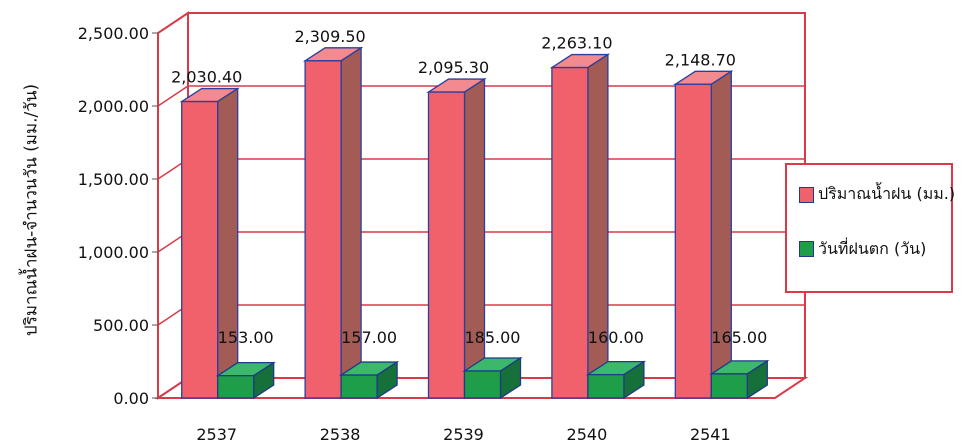  What do you see at coordinates (576, 43) in the screenshot?
I see `data-label: 2,263.10` at bounding box center [576, 43].